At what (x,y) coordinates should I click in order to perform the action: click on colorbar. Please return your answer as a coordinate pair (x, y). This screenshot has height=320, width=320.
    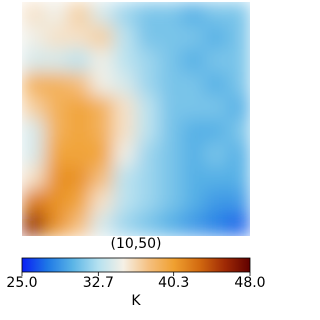
    Looking at the image, I should click on (136, 265).